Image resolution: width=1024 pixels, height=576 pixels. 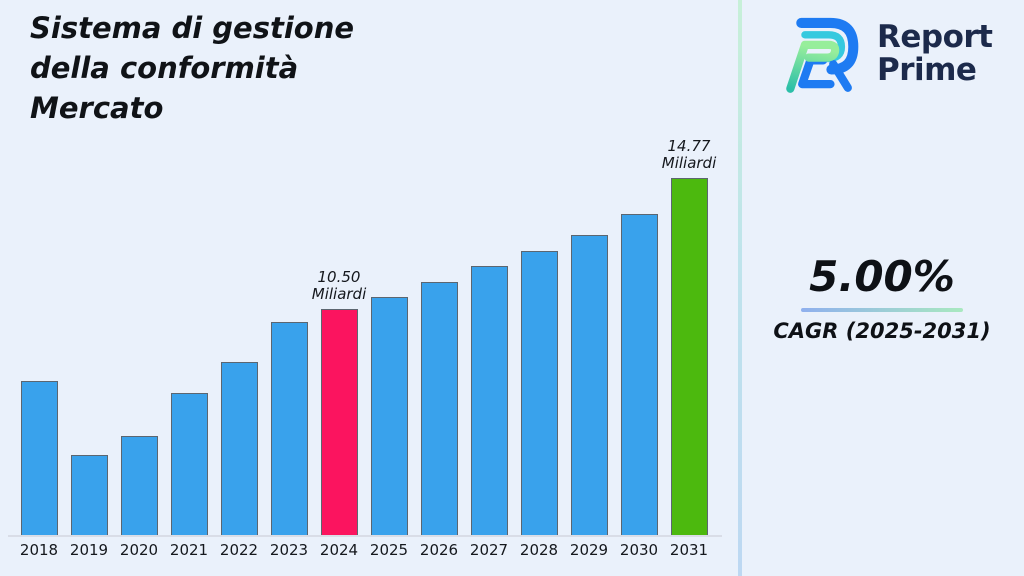 What do you see at coordinates (927, 70) in the screenshot?
I see `brand-name-line2: Prime` at bounding box center [927, 70].